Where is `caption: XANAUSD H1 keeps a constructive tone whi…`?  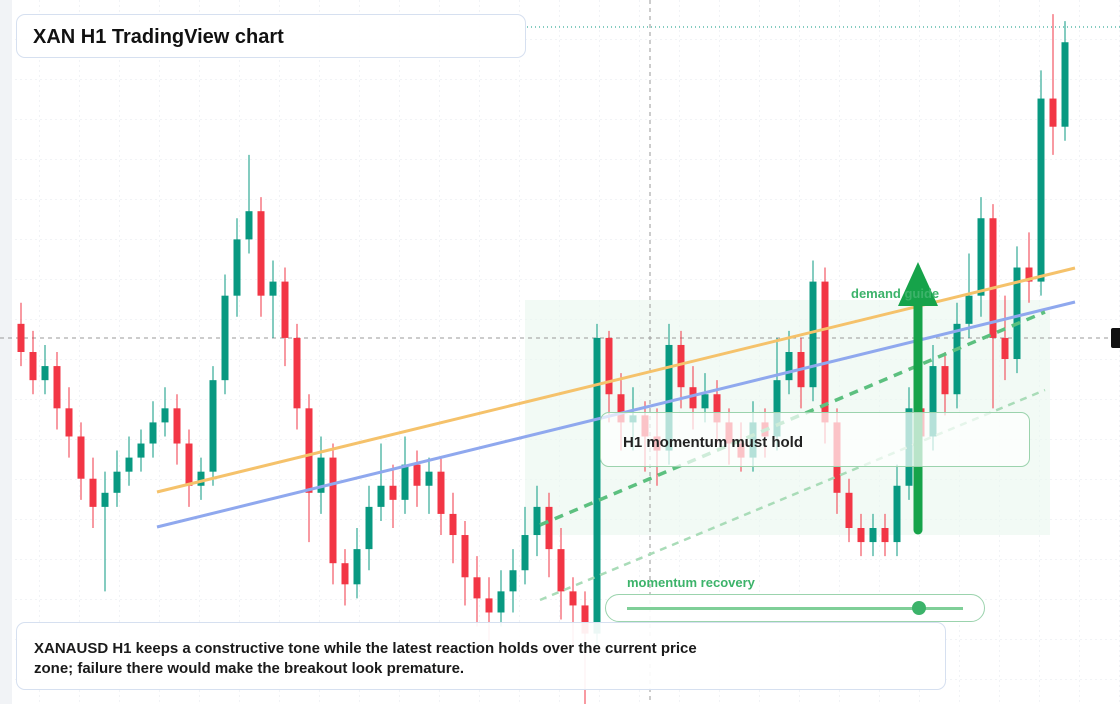 caption: XANAUSD H1 keeps a constructive tone whi… is located at coordinates (365, 658).